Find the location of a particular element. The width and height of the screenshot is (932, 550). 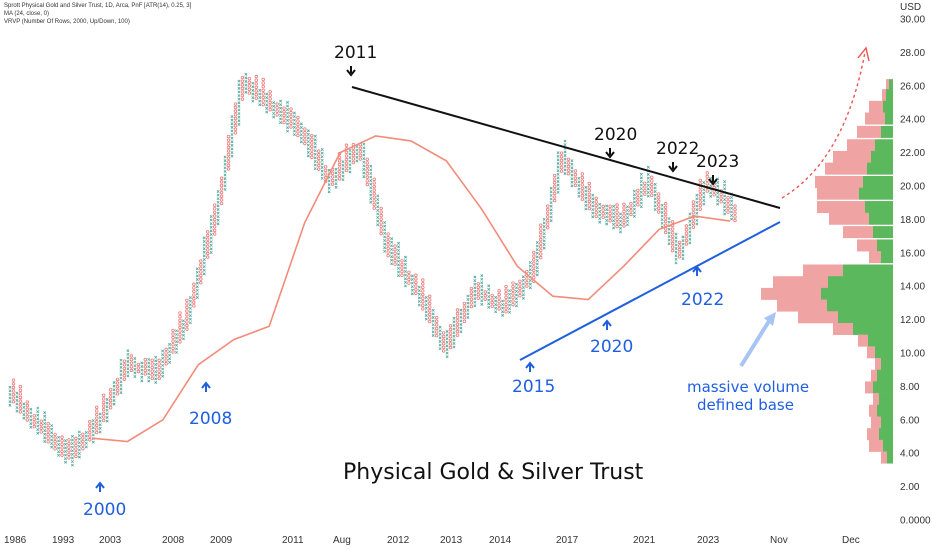

x-tick-label: 1993 is located at coordinates (63, 540).